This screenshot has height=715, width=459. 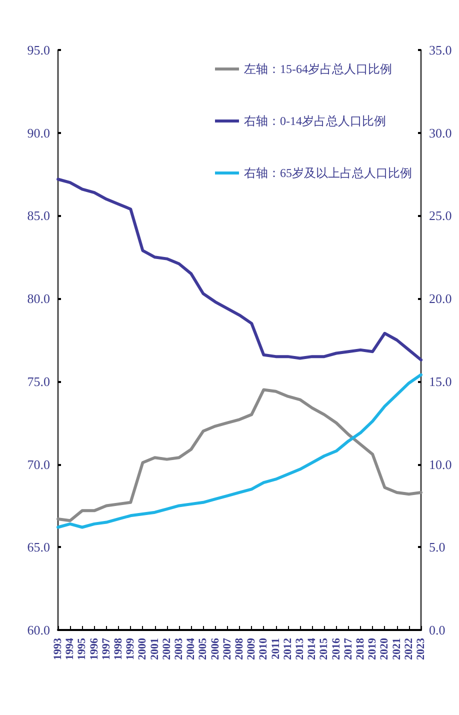 What do you see at coordinates (70, 649) in the screenshot?
I see `x-tick-label: 1994` at bounding box center [70, 649].